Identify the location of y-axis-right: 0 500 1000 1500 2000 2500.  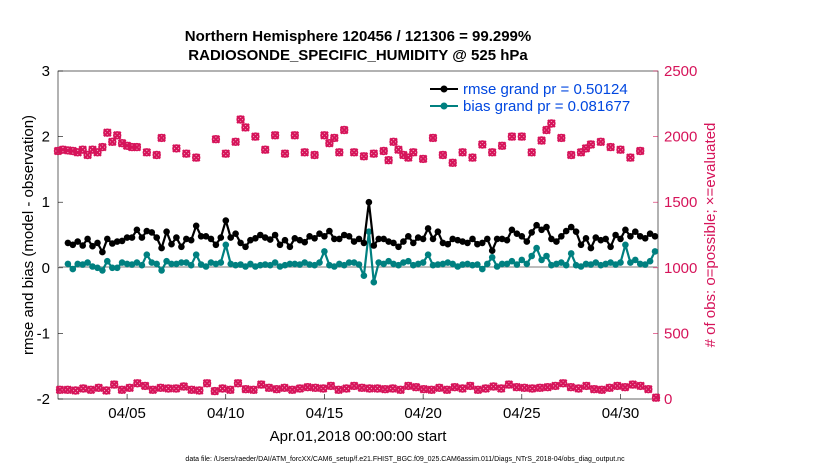
(675, 235).